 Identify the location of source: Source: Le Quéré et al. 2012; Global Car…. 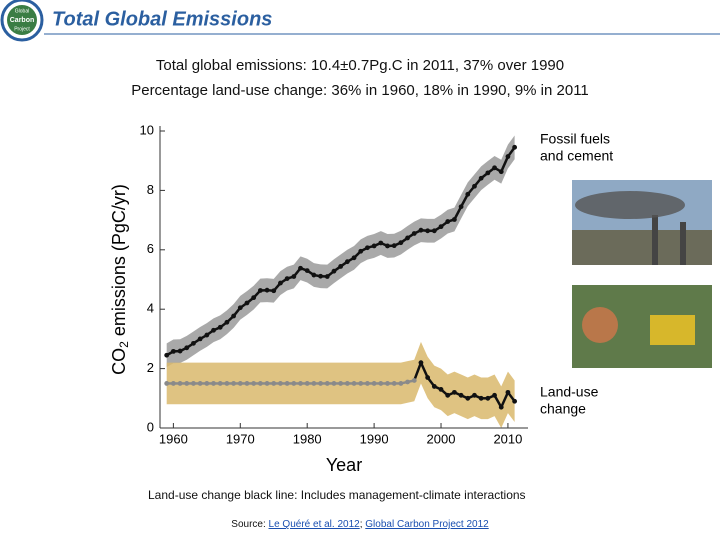
(360, 524).